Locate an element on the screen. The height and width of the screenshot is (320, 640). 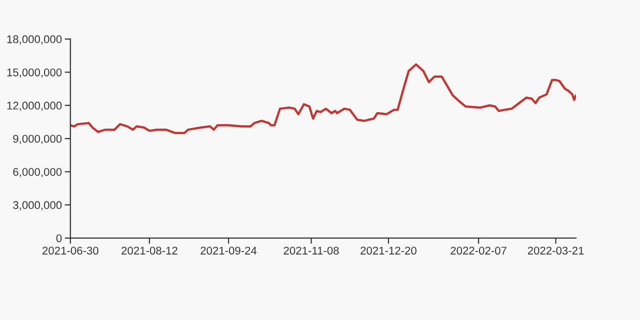
y-tick-label: 12,000,000 is located at coordinates (34, 106).